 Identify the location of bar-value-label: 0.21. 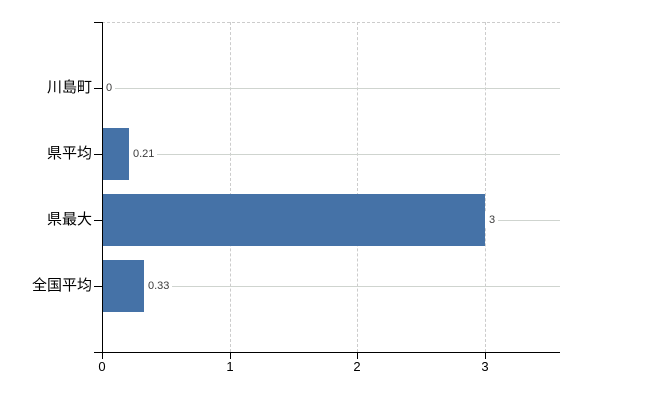
(143, 154).